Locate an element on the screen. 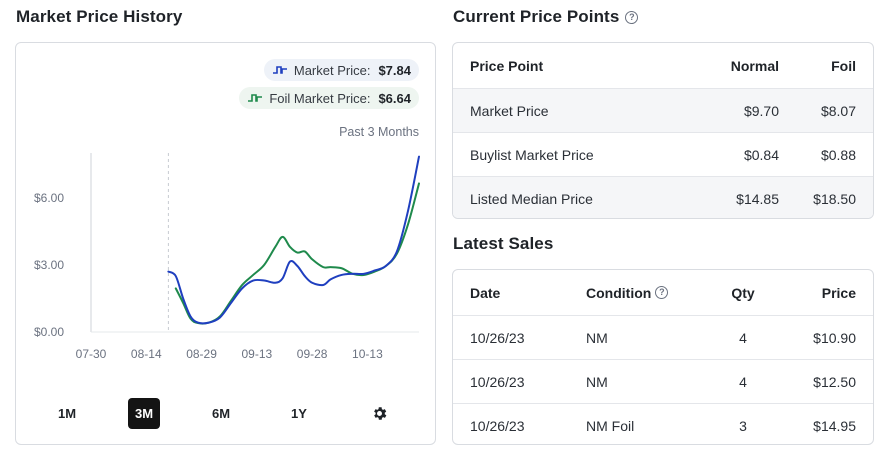 The width and height of the screenshot is (880, 460). current-price-points-title: Current Price Points ? is located at coordinates (546, 17).